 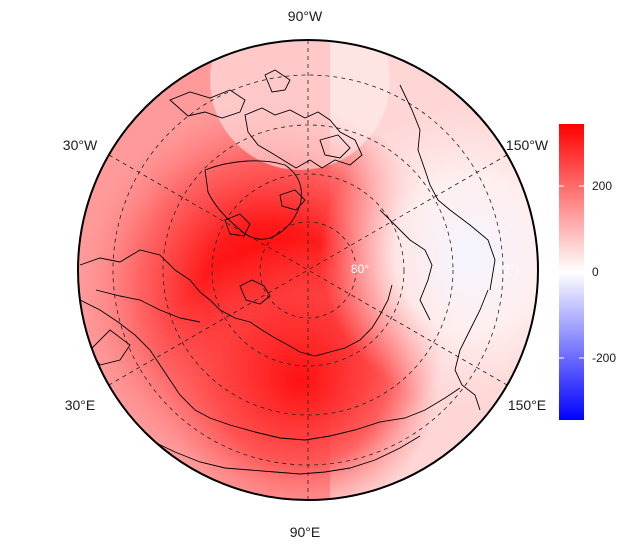 What do you see at coordinates (602, 186) in the screenshot?
I see `colorbar-tick-200: 200` at bounding box center [602, 186].